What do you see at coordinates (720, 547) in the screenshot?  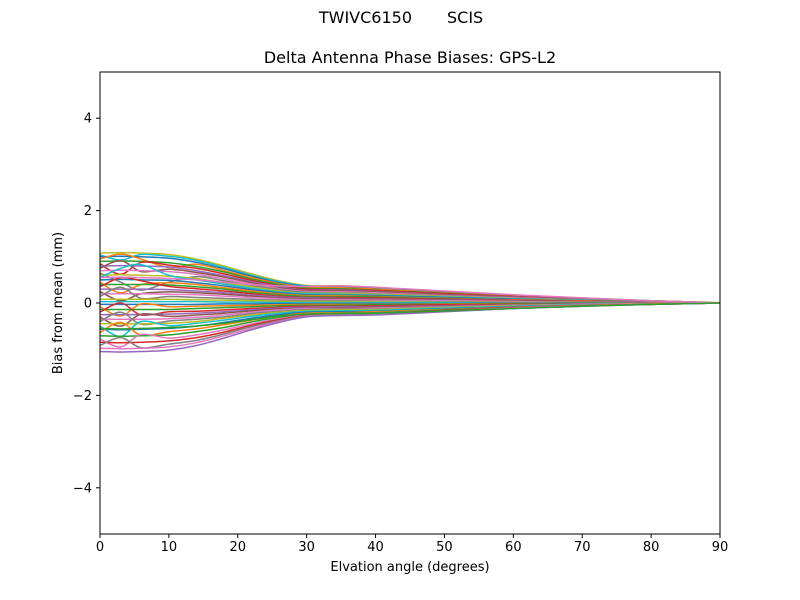 I see `x-tick-label: 90` at bounding box center [720, 547].